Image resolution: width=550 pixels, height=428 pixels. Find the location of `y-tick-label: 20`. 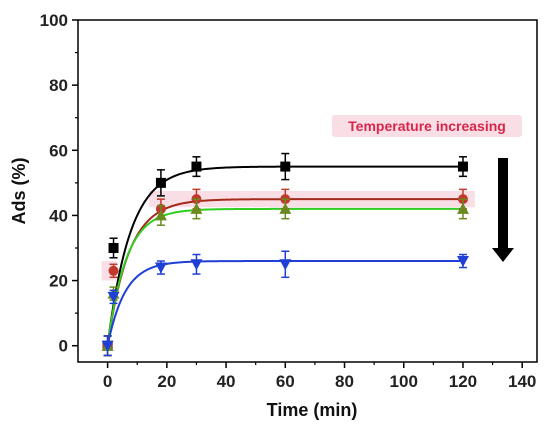

y-tick-label: 20 is located at coordinates (58, 281).